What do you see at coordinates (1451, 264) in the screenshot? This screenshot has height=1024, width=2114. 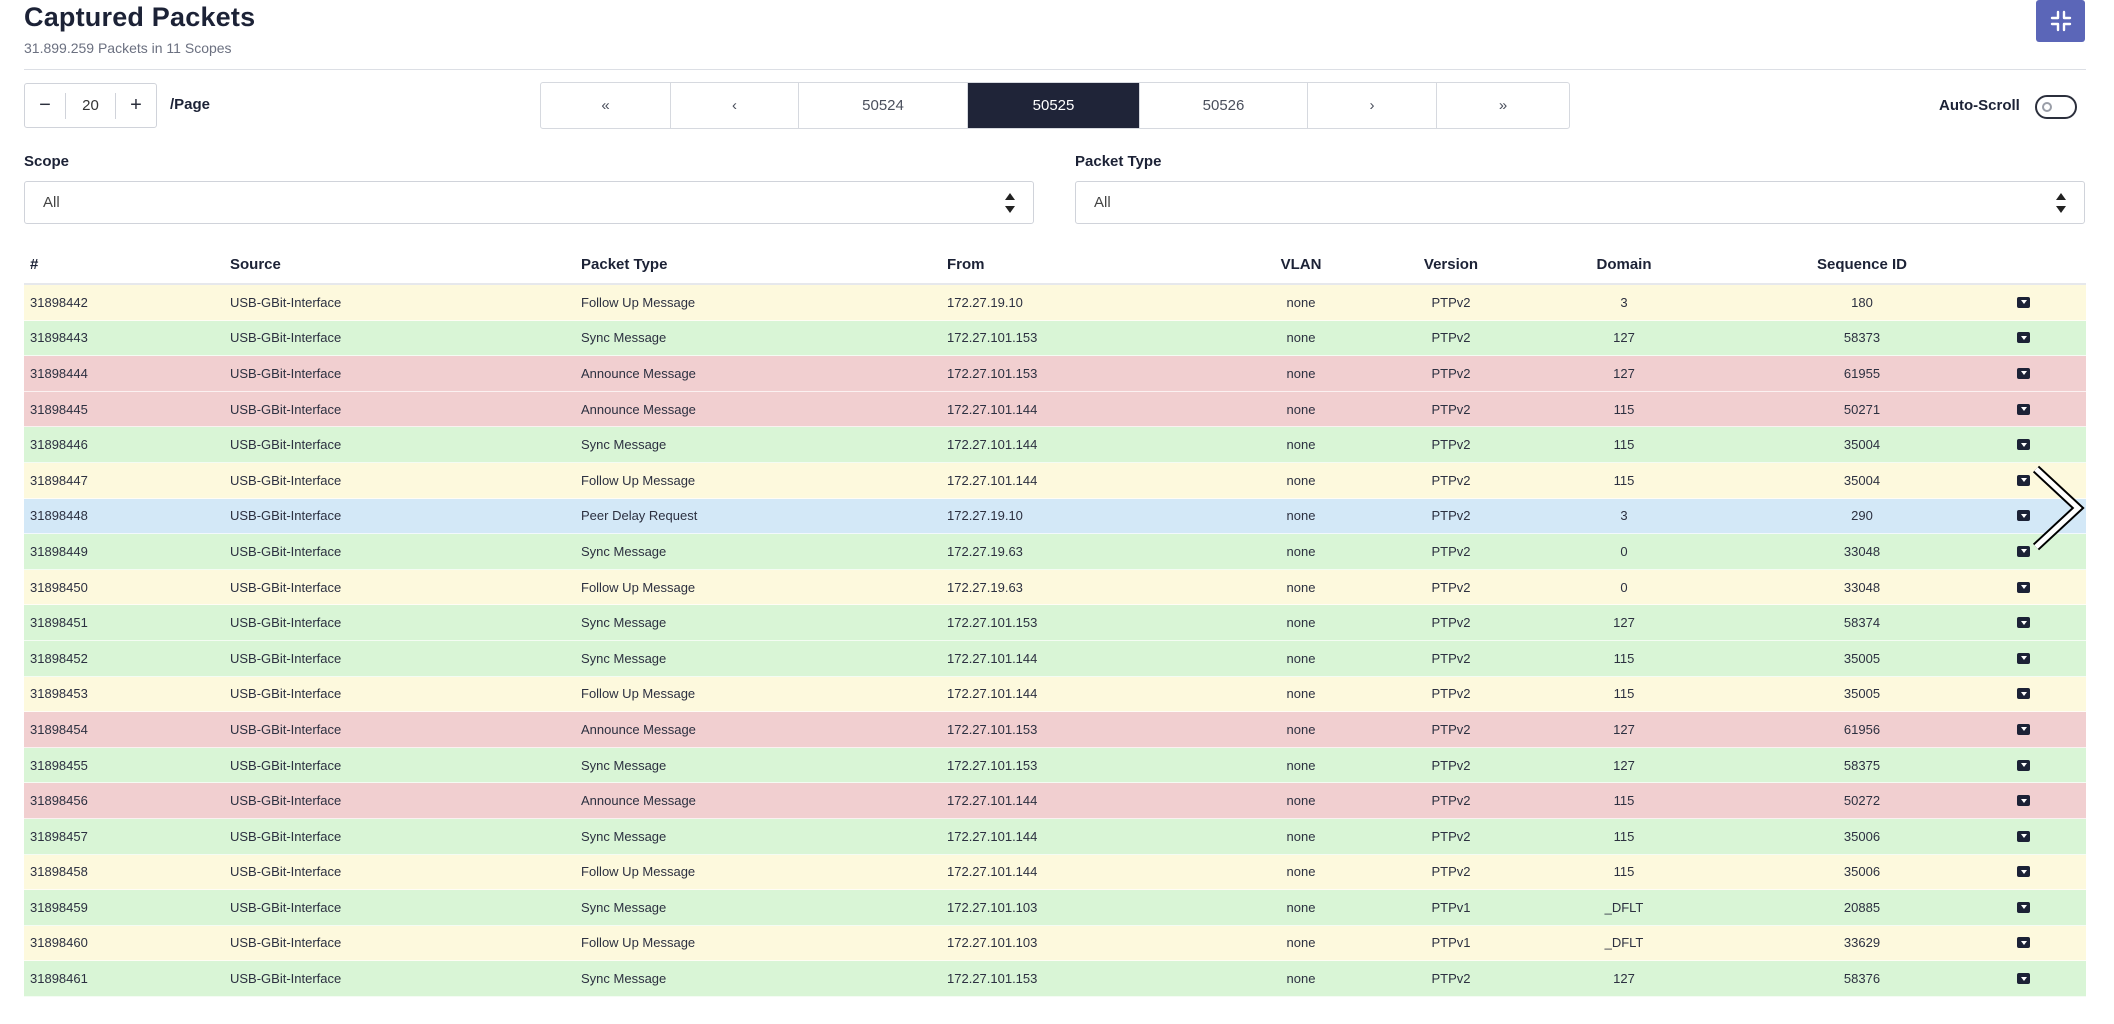 I see `column-header-version: Version` at bounding box center [1451, 264].